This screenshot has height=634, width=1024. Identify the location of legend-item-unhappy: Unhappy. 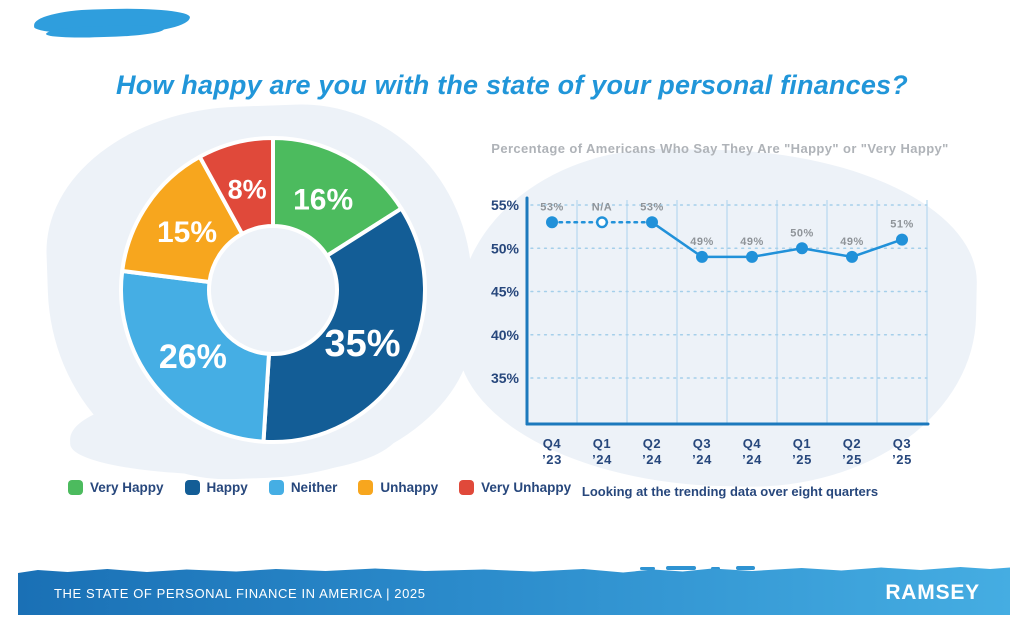
(398, 487).